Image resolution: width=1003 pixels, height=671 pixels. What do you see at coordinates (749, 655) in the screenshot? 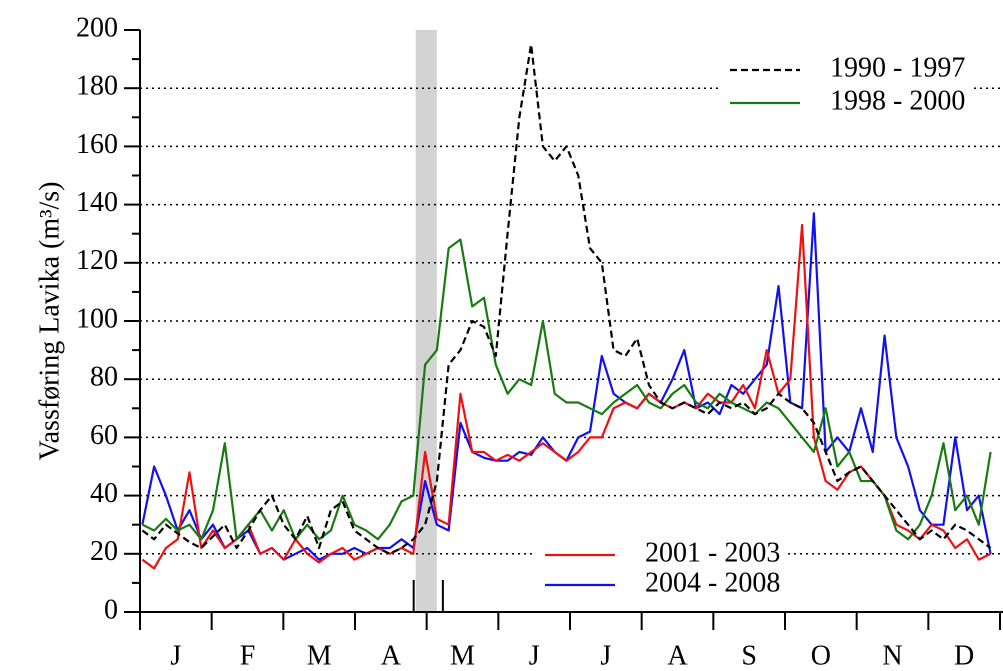
I see `x-tick-label: S` at bounding box center [749, 655].